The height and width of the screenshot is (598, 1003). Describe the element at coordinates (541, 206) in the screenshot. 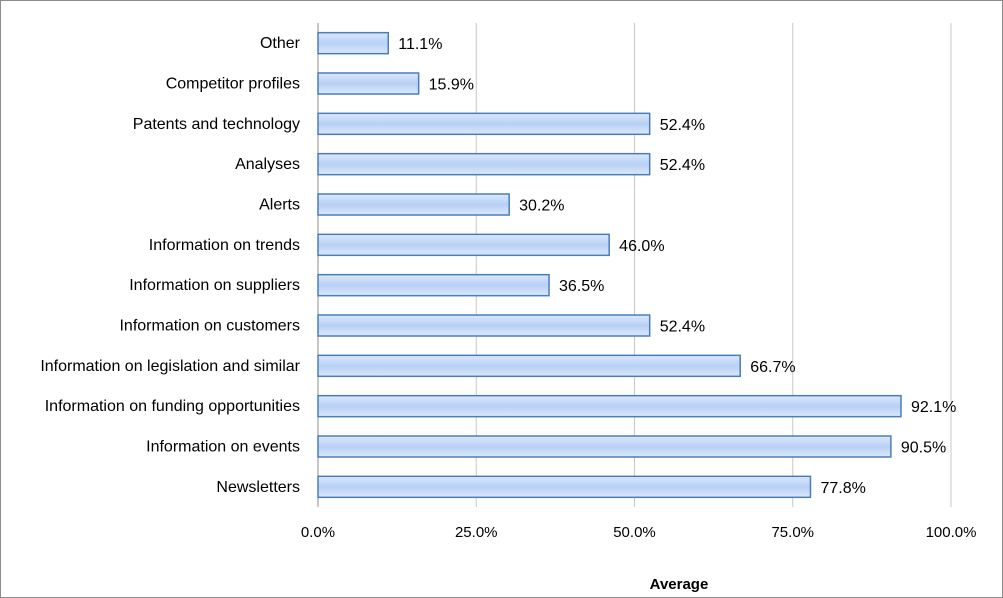

I see `data-label: 30.2%` at that location.